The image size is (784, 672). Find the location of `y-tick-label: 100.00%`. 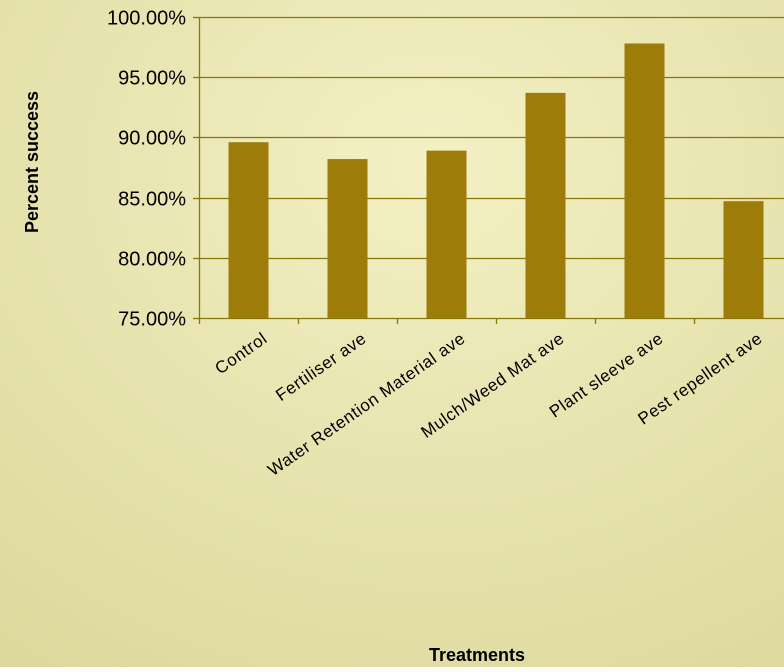

y-tick-label: 100.00% is located at coordinates (146, 19).